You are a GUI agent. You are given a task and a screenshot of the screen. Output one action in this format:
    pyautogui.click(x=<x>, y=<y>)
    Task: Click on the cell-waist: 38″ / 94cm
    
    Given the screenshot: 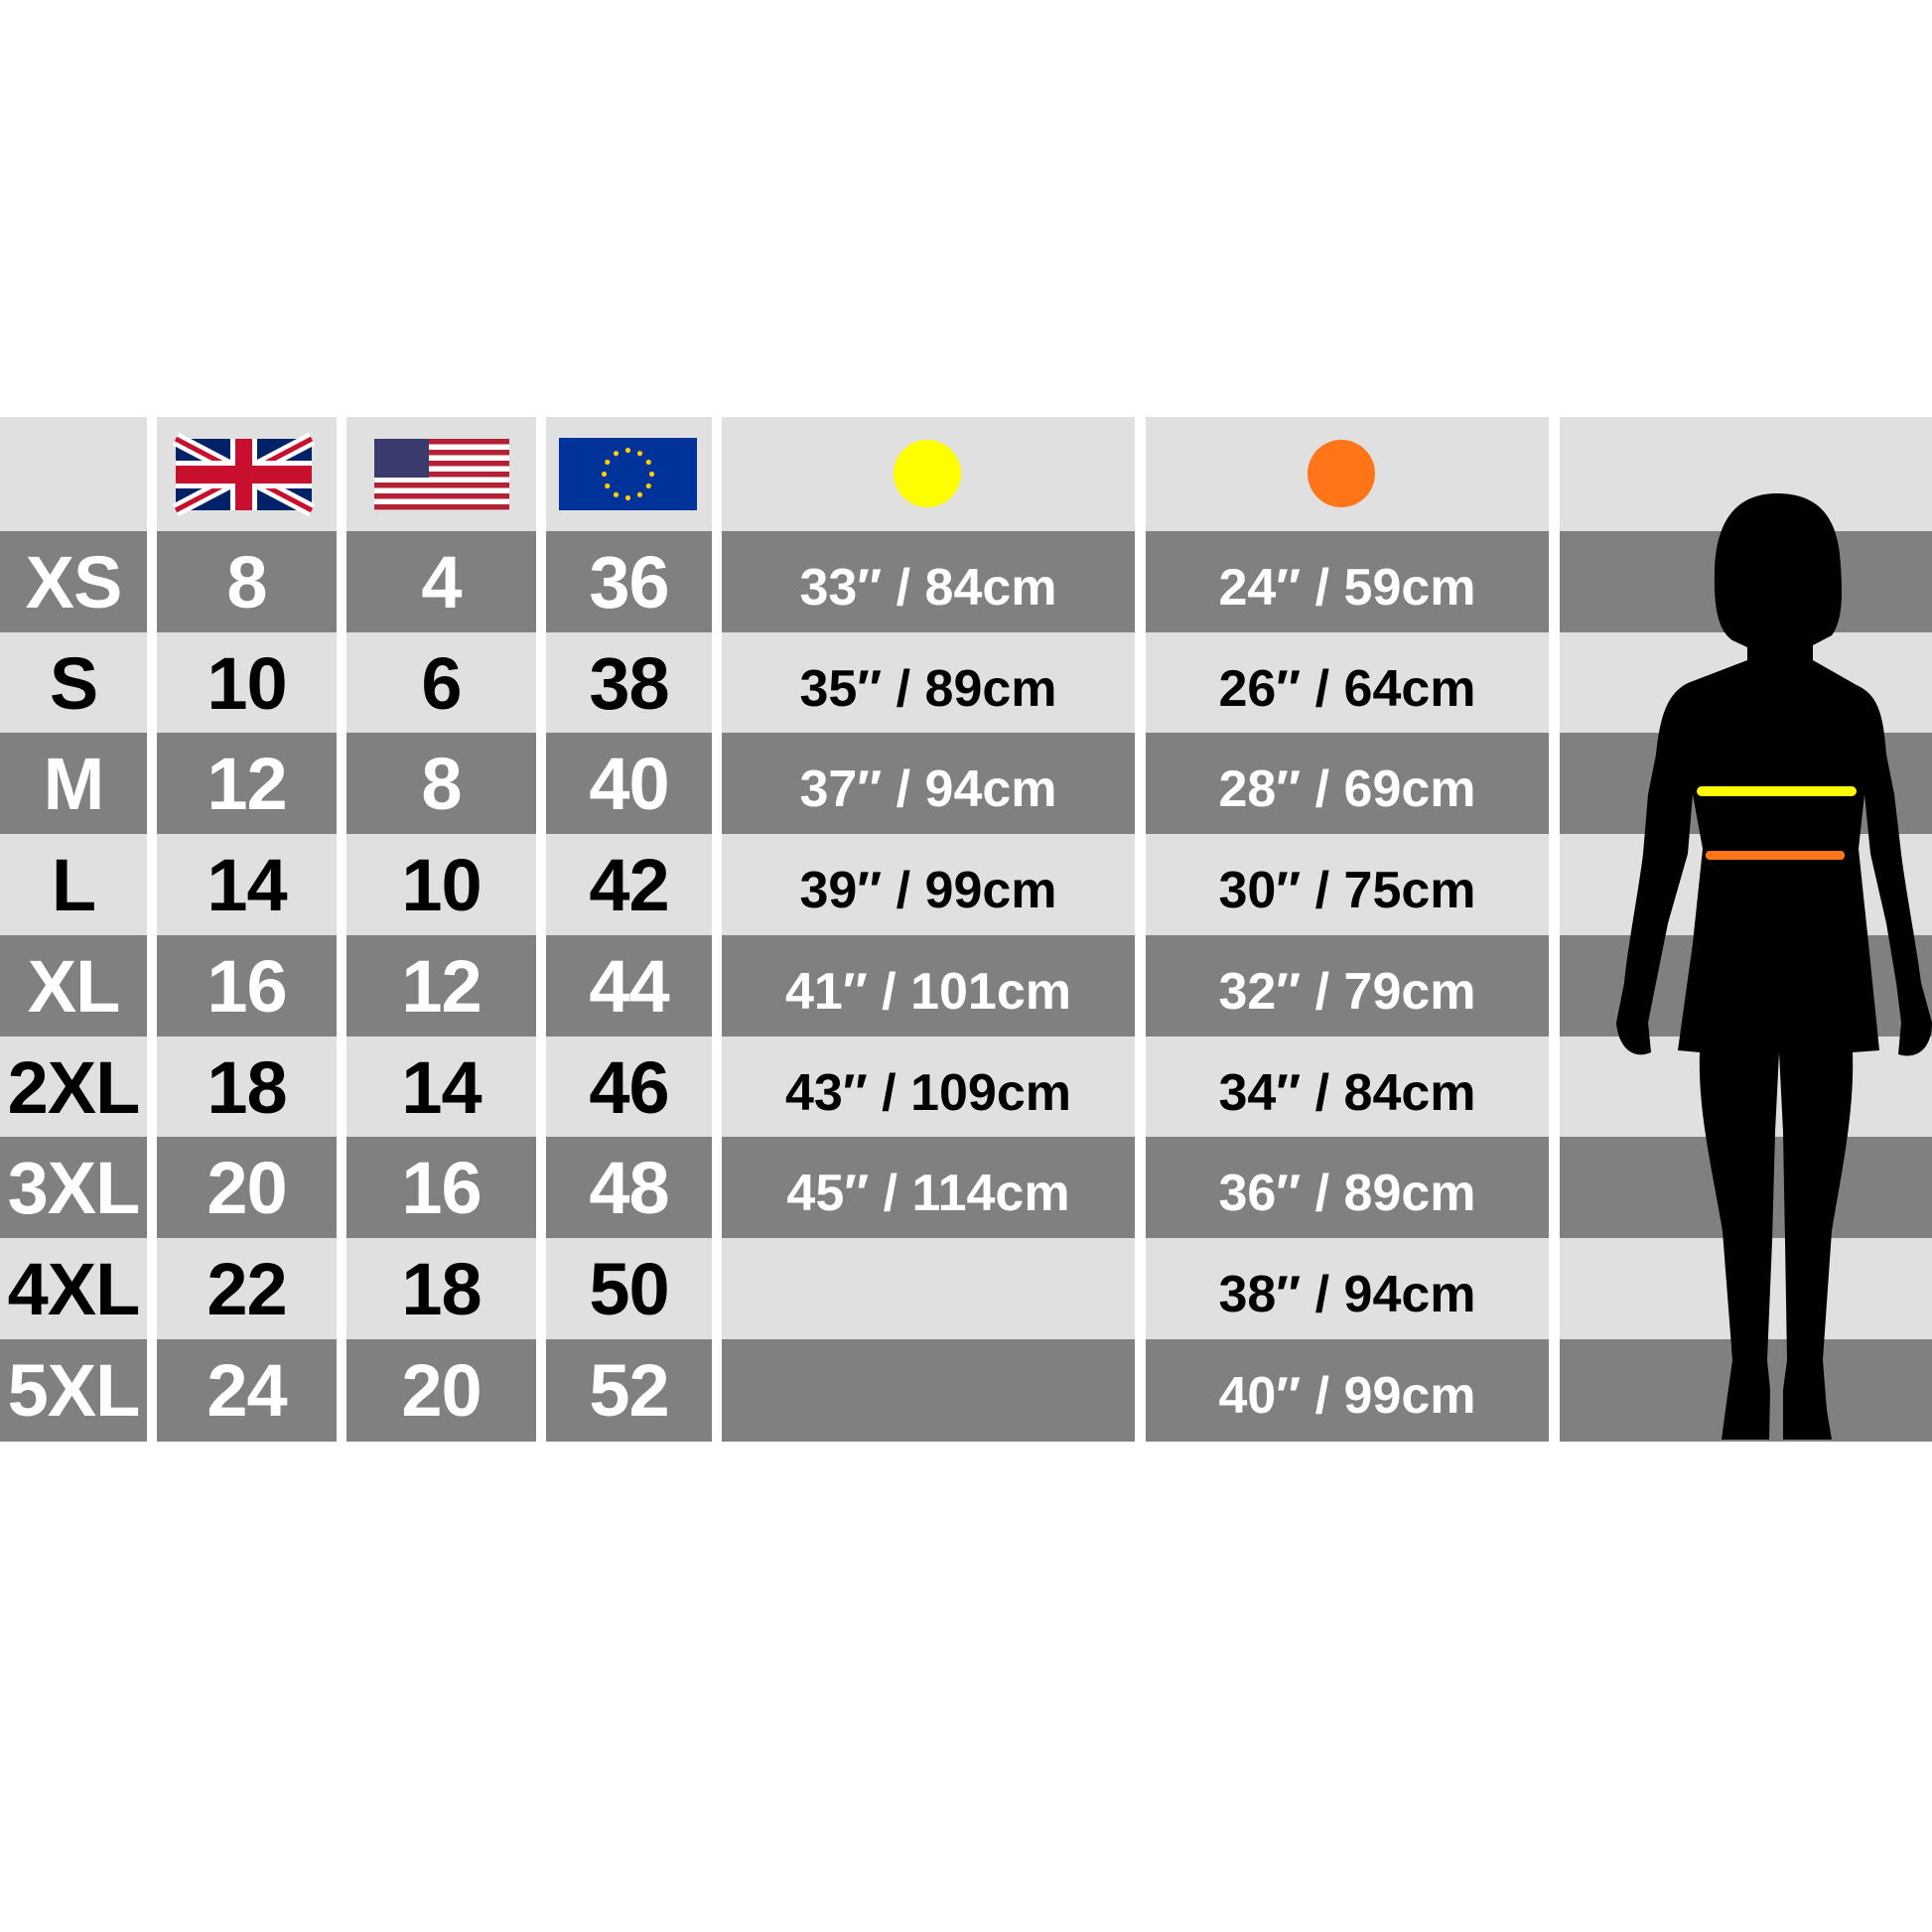 What is the action you would take?
    pyautogui.click(x=1348, y=1289)
    